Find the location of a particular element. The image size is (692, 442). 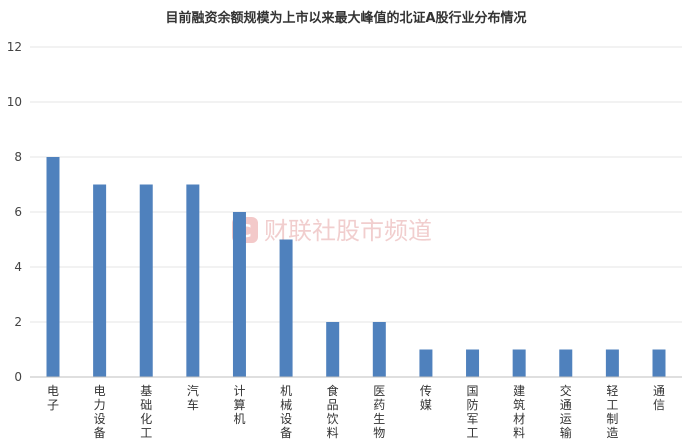

y-tick-label: 2 is located at coordinates (18, 322).